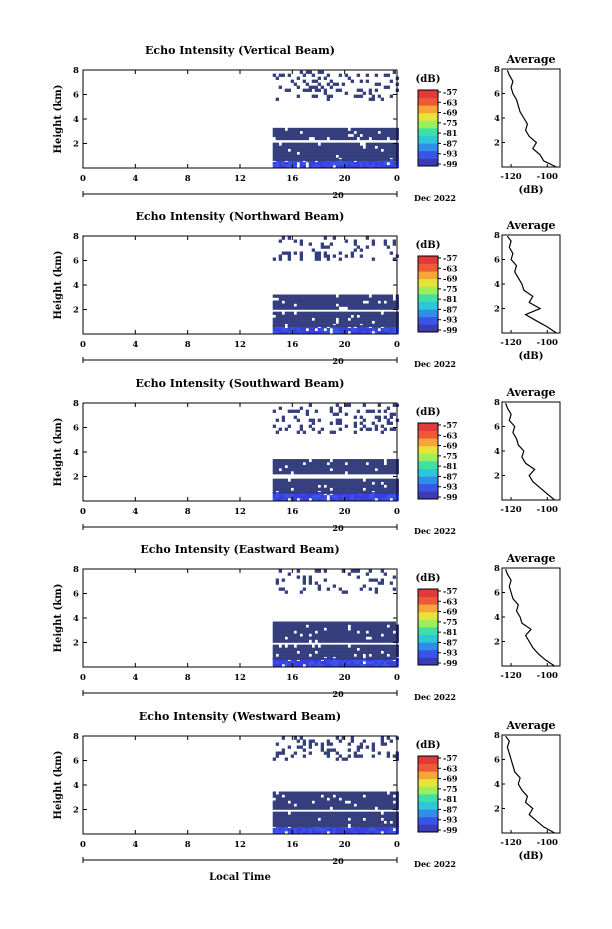  Describe the element at coordinates (58, 785) in the screenshot. I see `y-axis-label: Height (km)` at that location.